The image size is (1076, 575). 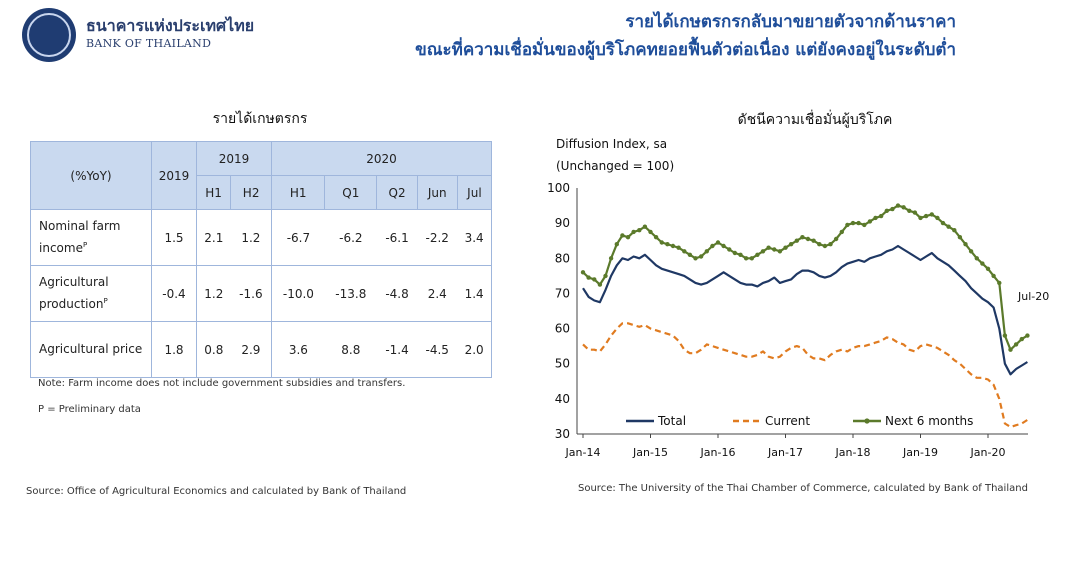 I want to click on bank-of-thailand-logo, so click(x=49, y=35).